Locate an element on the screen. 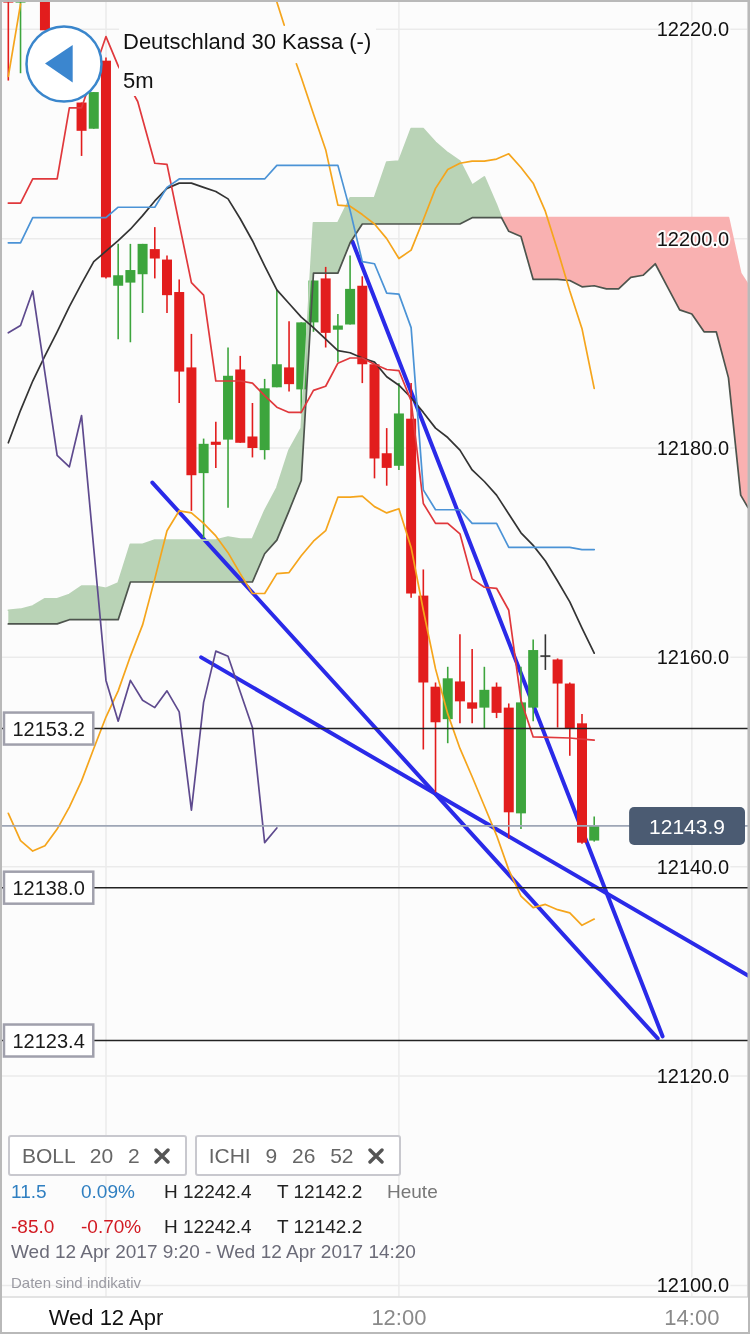 The height and width of the screenshot is (1334, 750). y-tick-label: 12220.0 is located at coordinates (692, 29).